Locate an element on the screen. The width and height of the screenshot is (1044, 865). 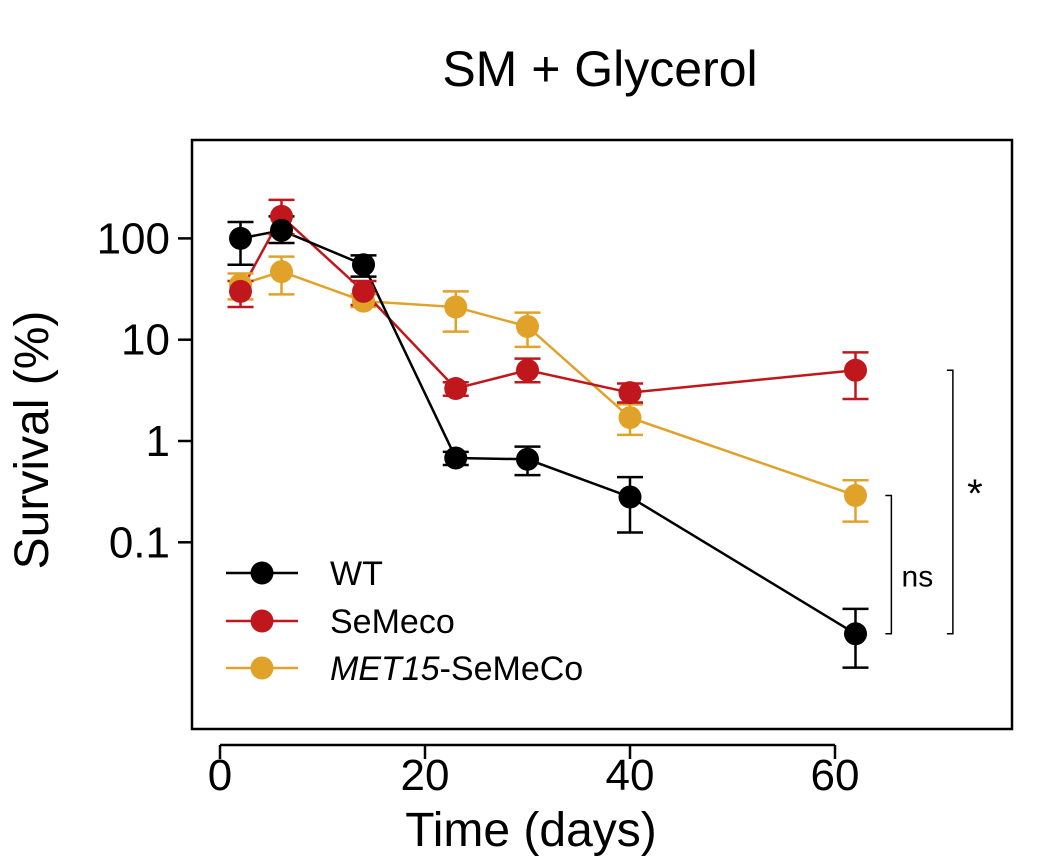
y-tick-label: 100 is located at coordinates (133, 238).